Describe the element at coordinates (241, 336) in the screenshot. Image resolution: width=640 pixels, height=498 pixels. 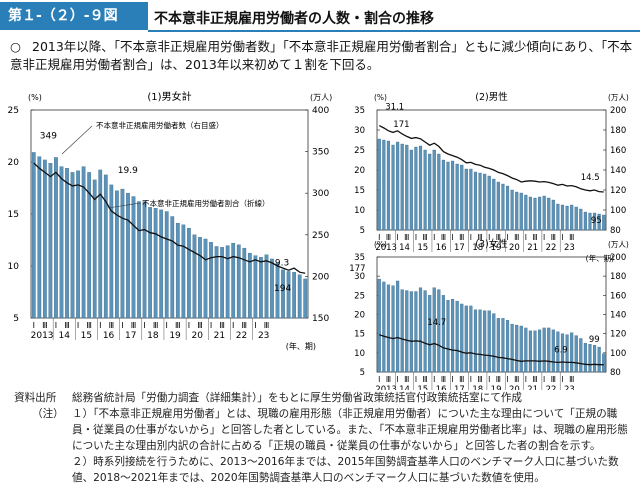
I see `year-label: 22` at that location.